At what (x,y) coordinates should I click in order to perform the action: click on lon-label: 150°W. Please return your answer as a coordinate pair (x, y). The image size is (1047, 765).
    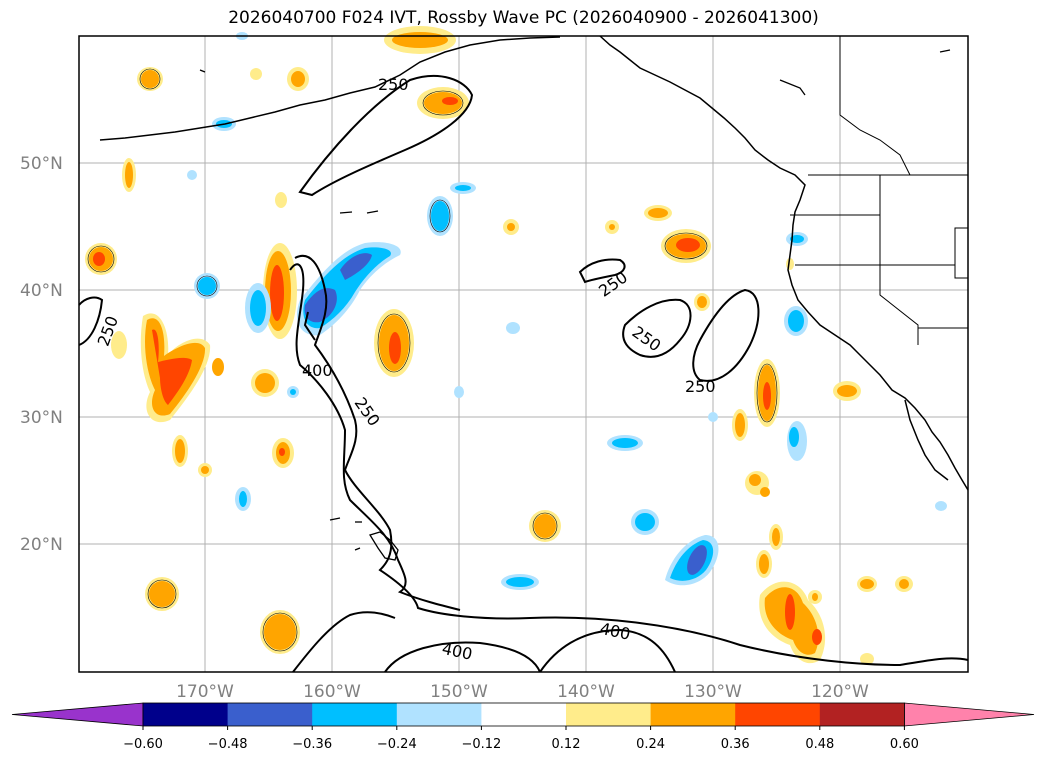
    Looking at the image, I should click on (459, 692).